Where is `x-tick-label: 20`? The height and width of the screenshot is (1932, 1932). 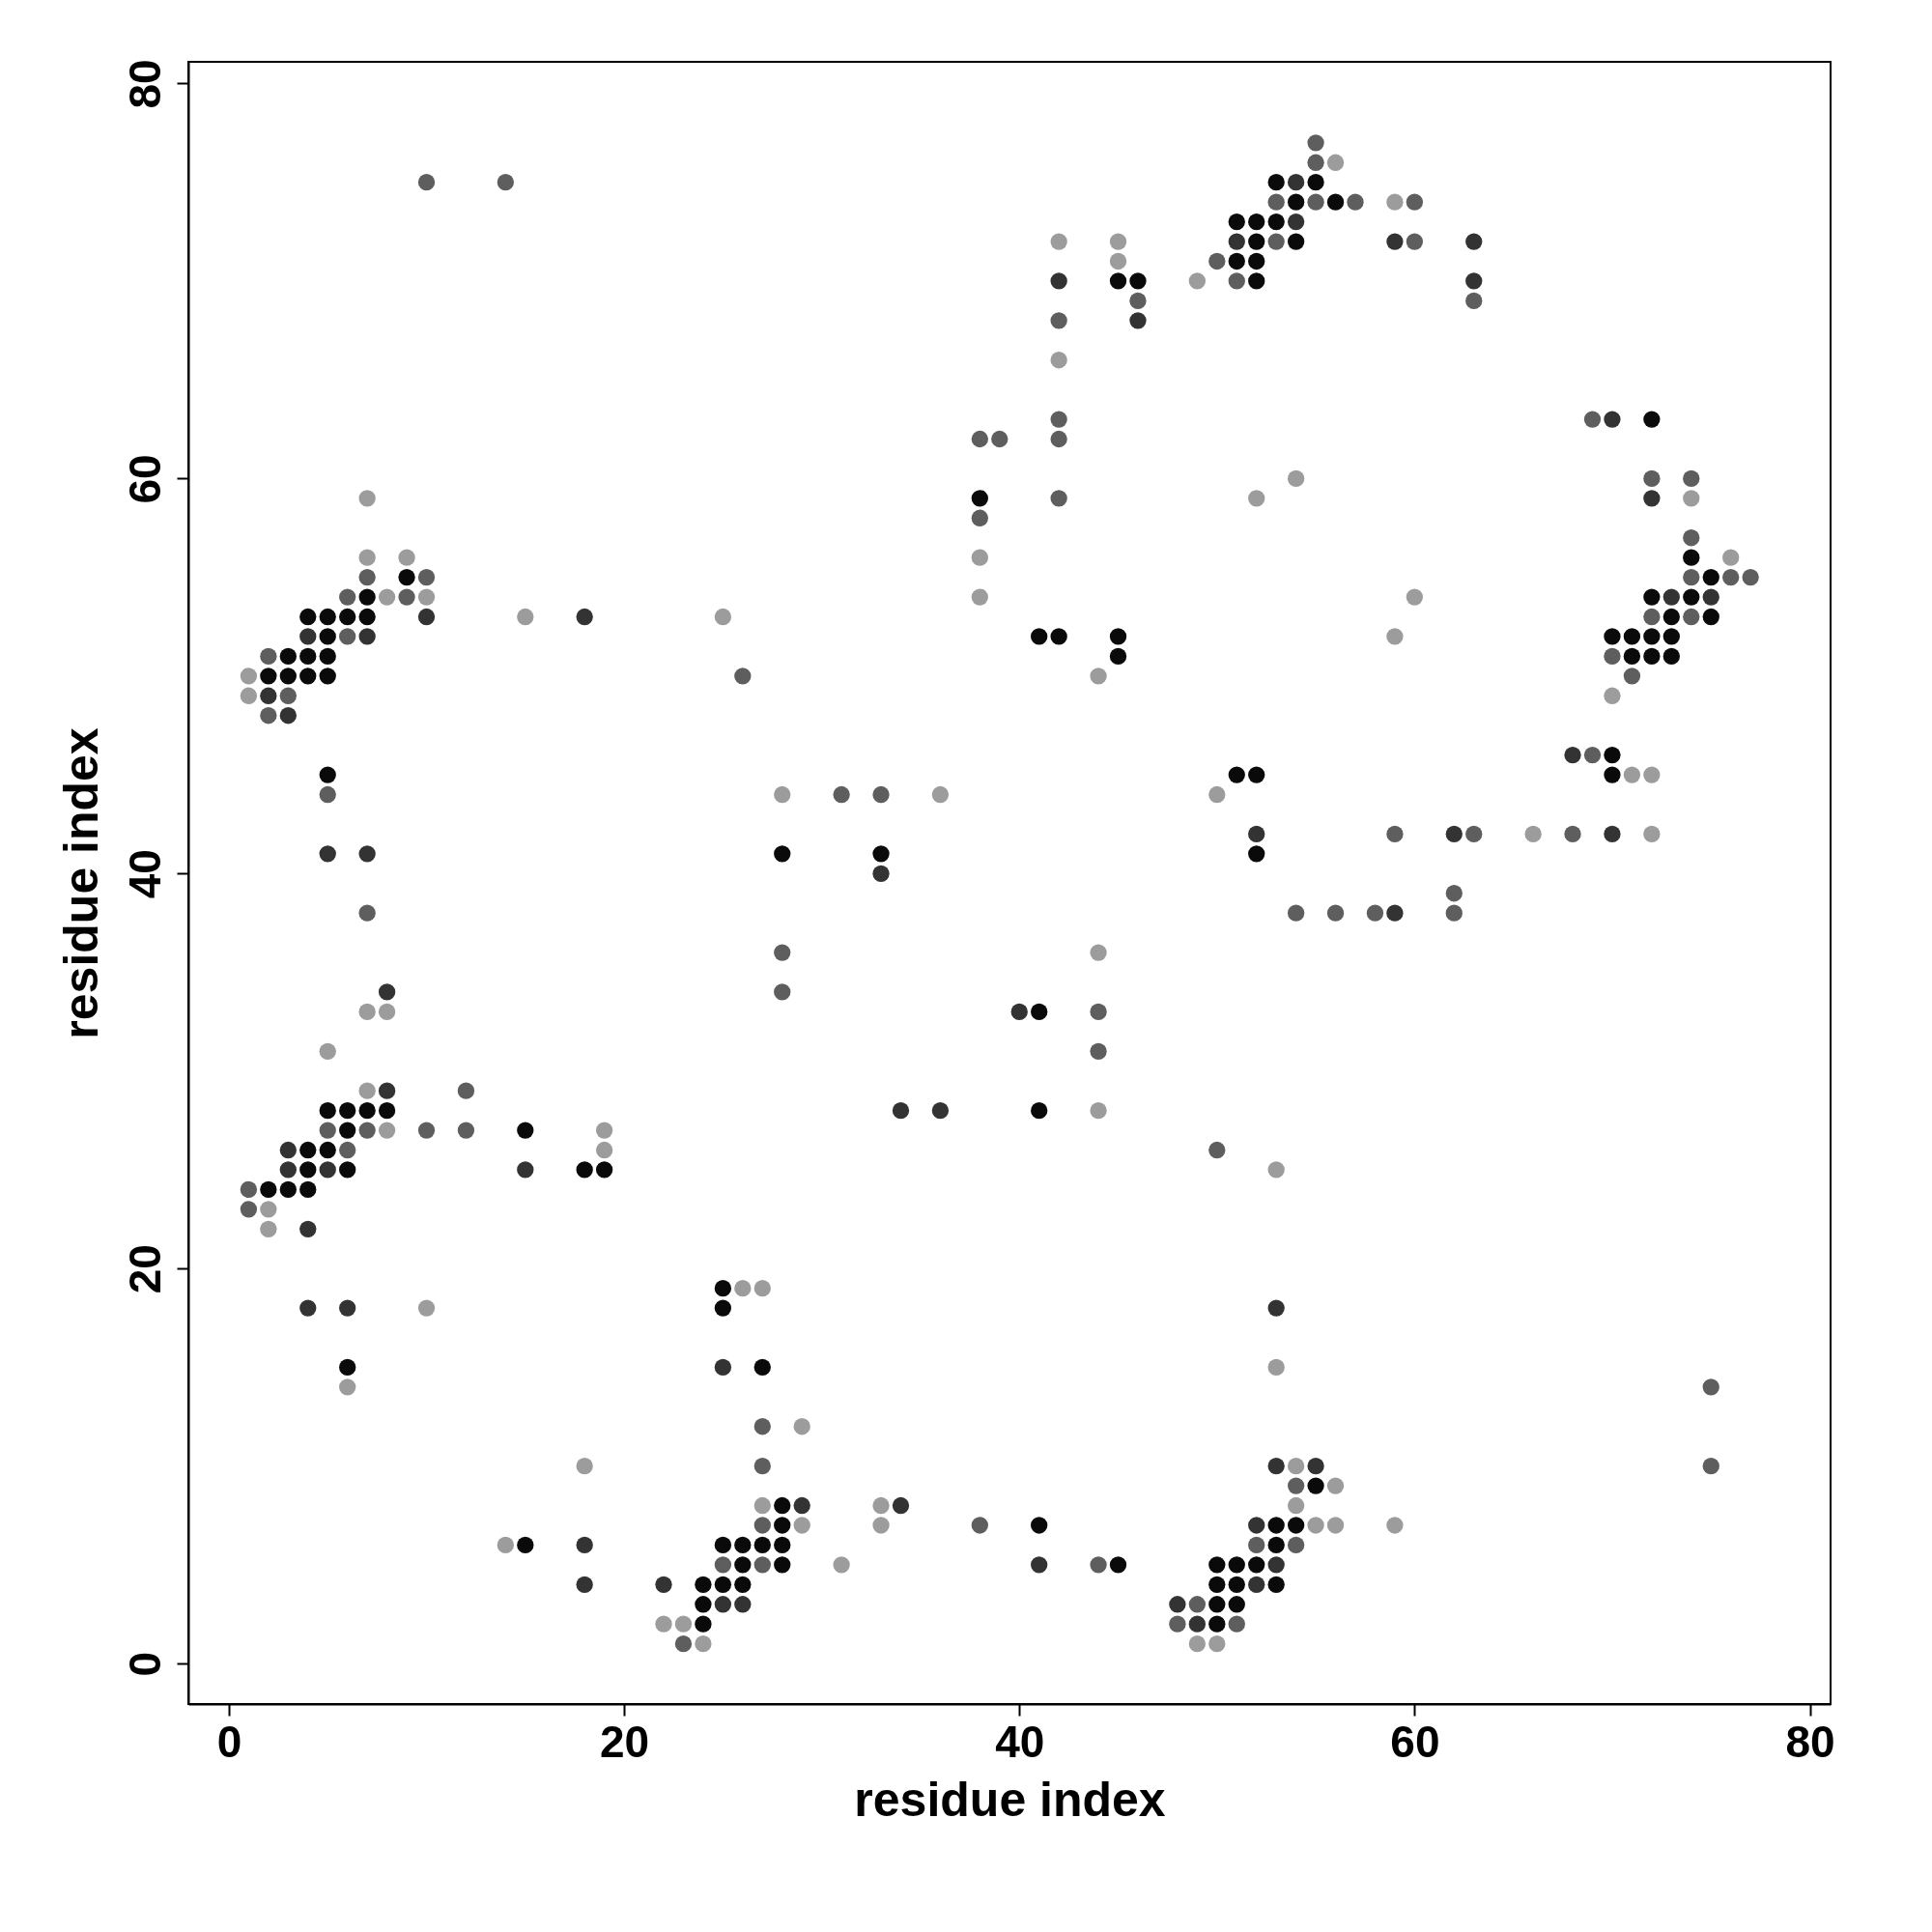
x-tick-label: 20 is located at coordinates (625, 1741).